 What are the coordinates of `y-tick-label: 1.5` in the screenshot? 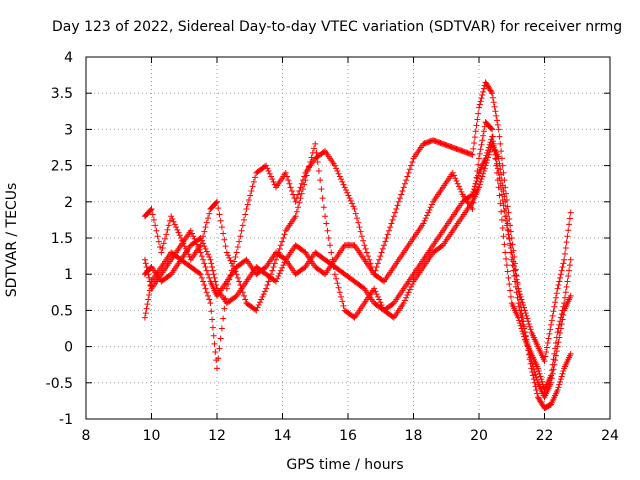 It's located at (62, 239).